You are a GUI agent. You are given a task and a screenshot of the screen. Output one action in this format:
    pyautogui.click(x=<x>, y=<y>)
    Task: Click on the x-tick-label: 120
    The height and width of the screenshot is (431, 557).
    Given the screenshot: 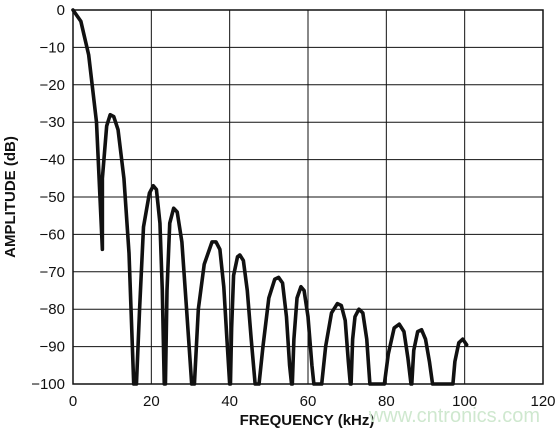 What is the action you would take?
    pyautogui.click(x=542, y=401)
    